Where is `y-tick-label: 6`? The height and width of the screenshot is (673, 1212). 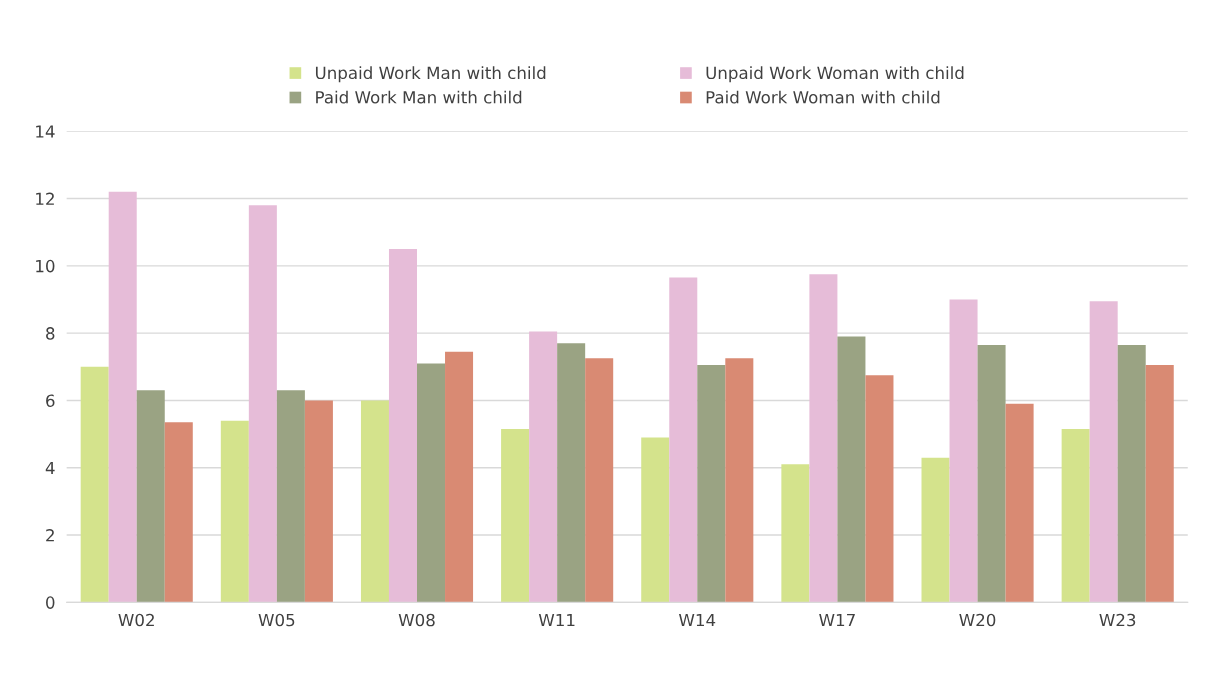
y-tick-label: 6 is located at coordinates (50, 400).